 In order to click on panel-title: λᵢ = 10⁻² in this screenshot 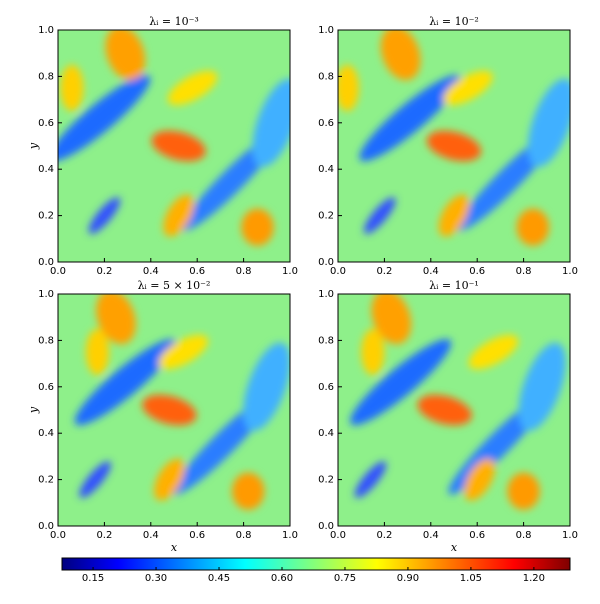, I will do `click(454, 21)`.